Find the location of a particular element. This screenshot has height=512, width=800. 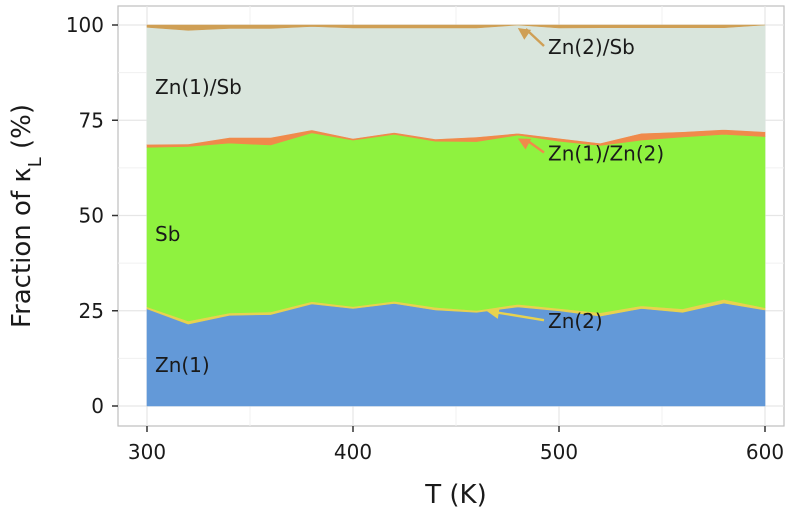

x-tick-label: 600 is located at coordinates (765, 452).